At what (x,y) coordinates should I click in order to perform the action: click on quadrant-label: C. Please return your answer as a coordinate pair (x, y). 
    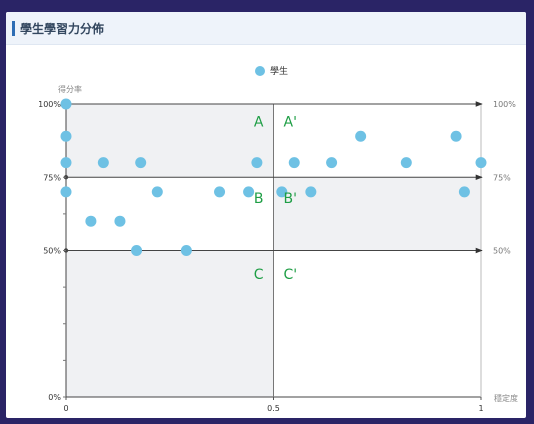
    Looking at the image, I should click on (259, 275).